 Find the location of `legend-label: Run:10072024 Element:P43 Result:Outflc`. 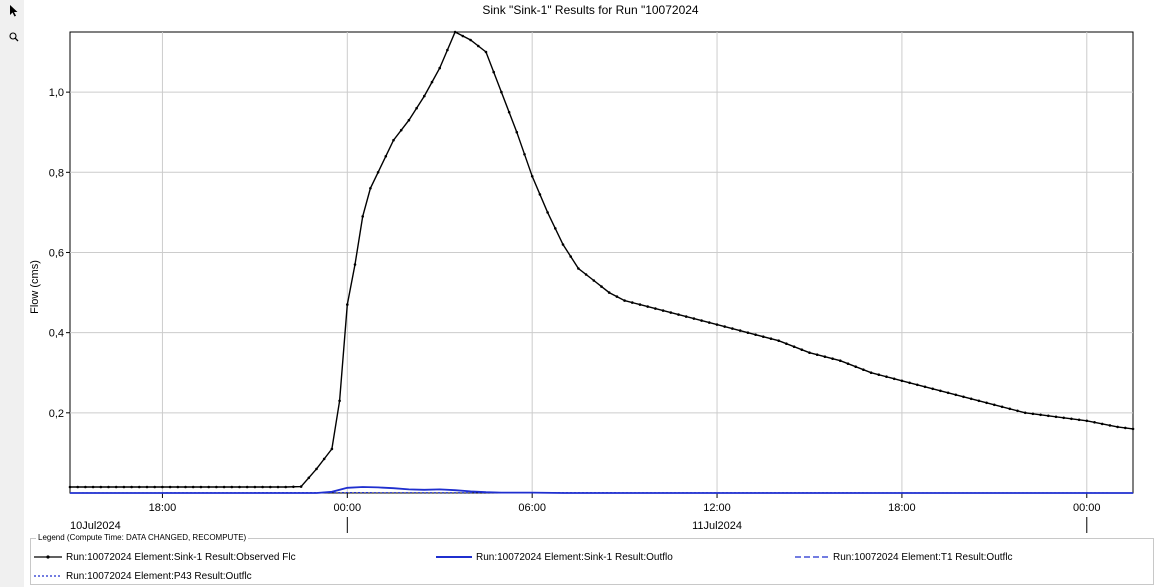

legend-label: Run:10072024 Element:P43 Result:Outflc is located at coordinates (159, 576).